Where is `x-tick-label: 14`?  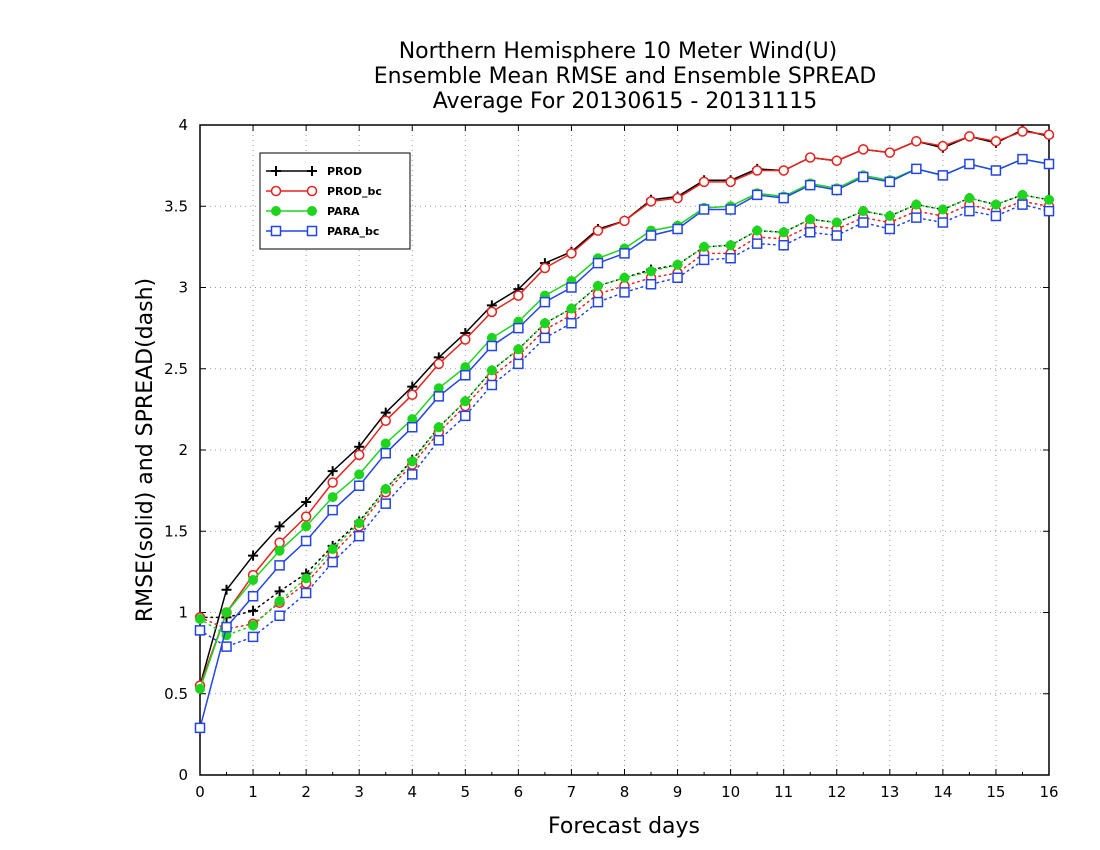 x-tick-label: 14 is located at coordinates (942, 792).